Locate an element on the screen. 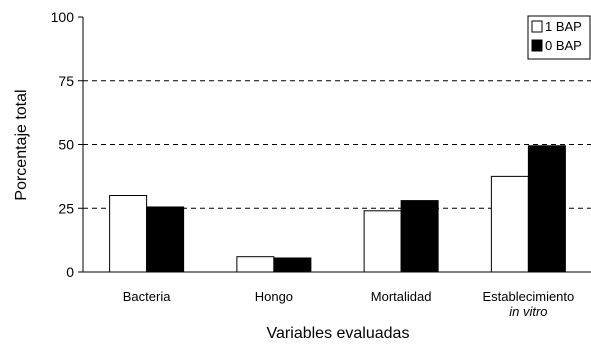 The width and height of the screenshot is (591, 345). x-category-label: Bacteria is located at coordinates (147, 296).